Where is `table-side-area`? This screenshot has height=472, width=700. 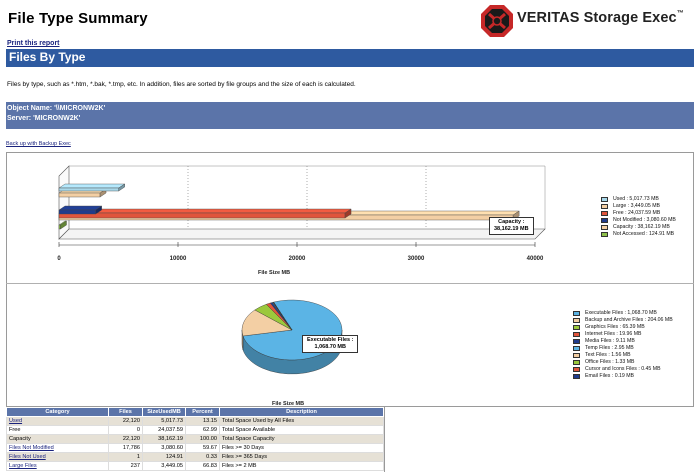
table-side-area is located at coordinates (539, 439).